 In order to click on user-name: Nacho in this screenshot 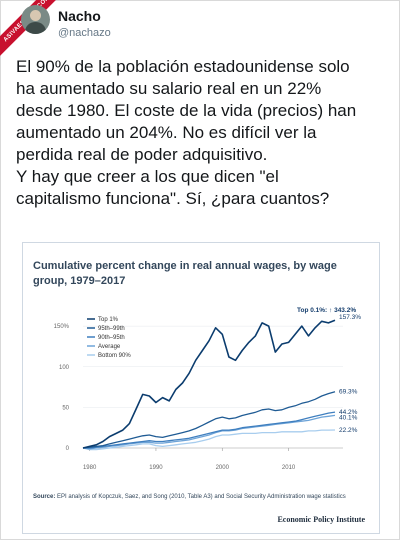, I will do `click(79, 16)`.